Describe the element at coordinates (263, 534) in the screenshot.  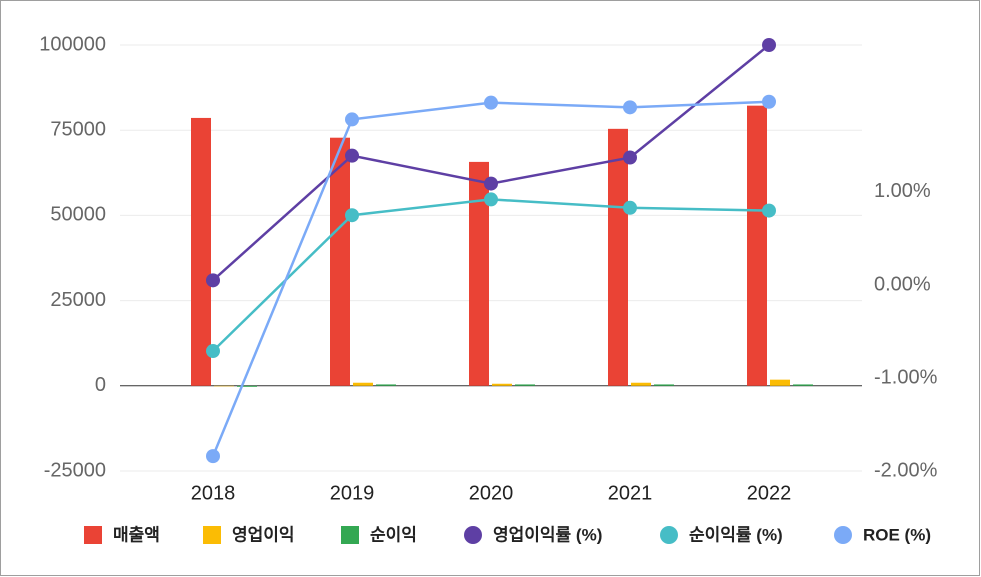
I see `legend-label: 영업이익` at that location.